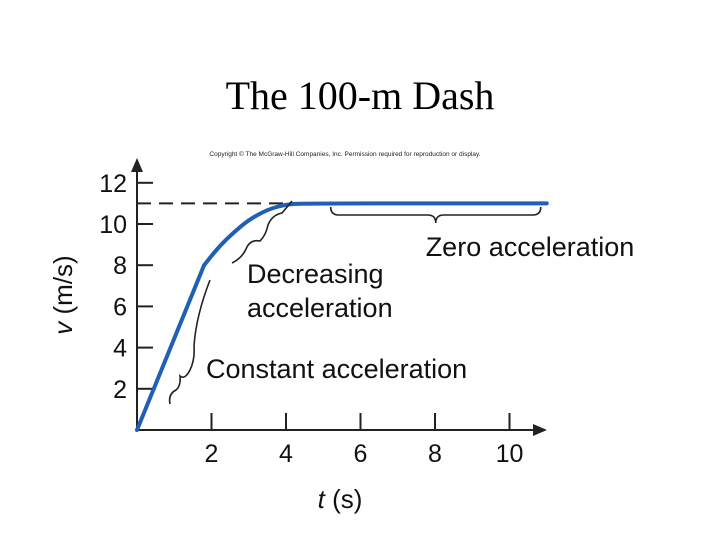 This screenshot has height=540, width=720. I want to click on constant-acceleration-label: Constant acceleration, so click(336, 369).